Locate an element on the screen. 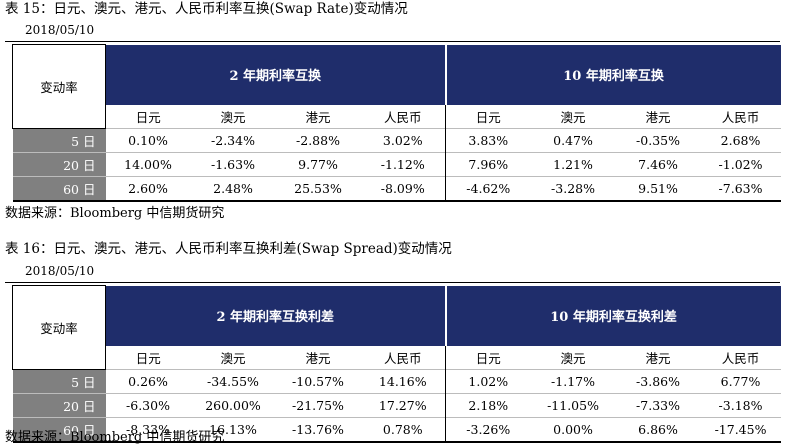  value-cell: 25.53% is located at coordinates (318, 188).